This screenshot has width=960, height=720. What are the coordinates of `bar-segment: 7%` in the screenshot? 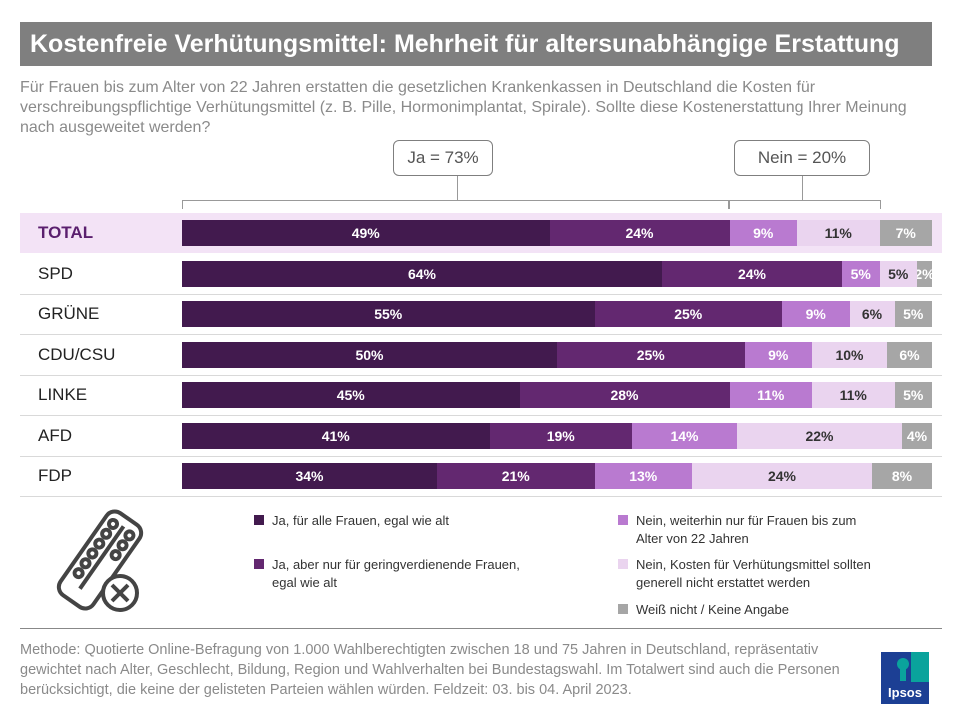 It's located at (905, 233).